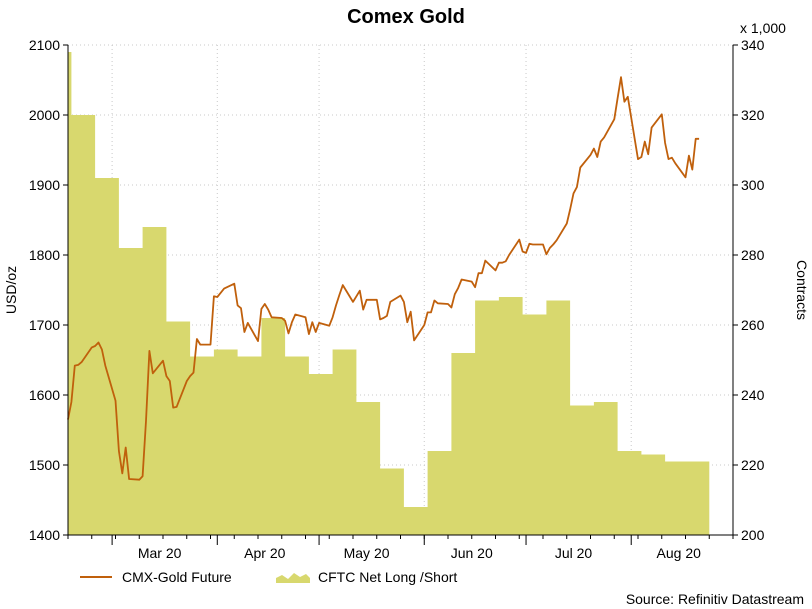  What do you see at coordinates (44, 185) in the screenshot?
I see `y-left-tick-label: 1900` at bounding box center [44, 185].